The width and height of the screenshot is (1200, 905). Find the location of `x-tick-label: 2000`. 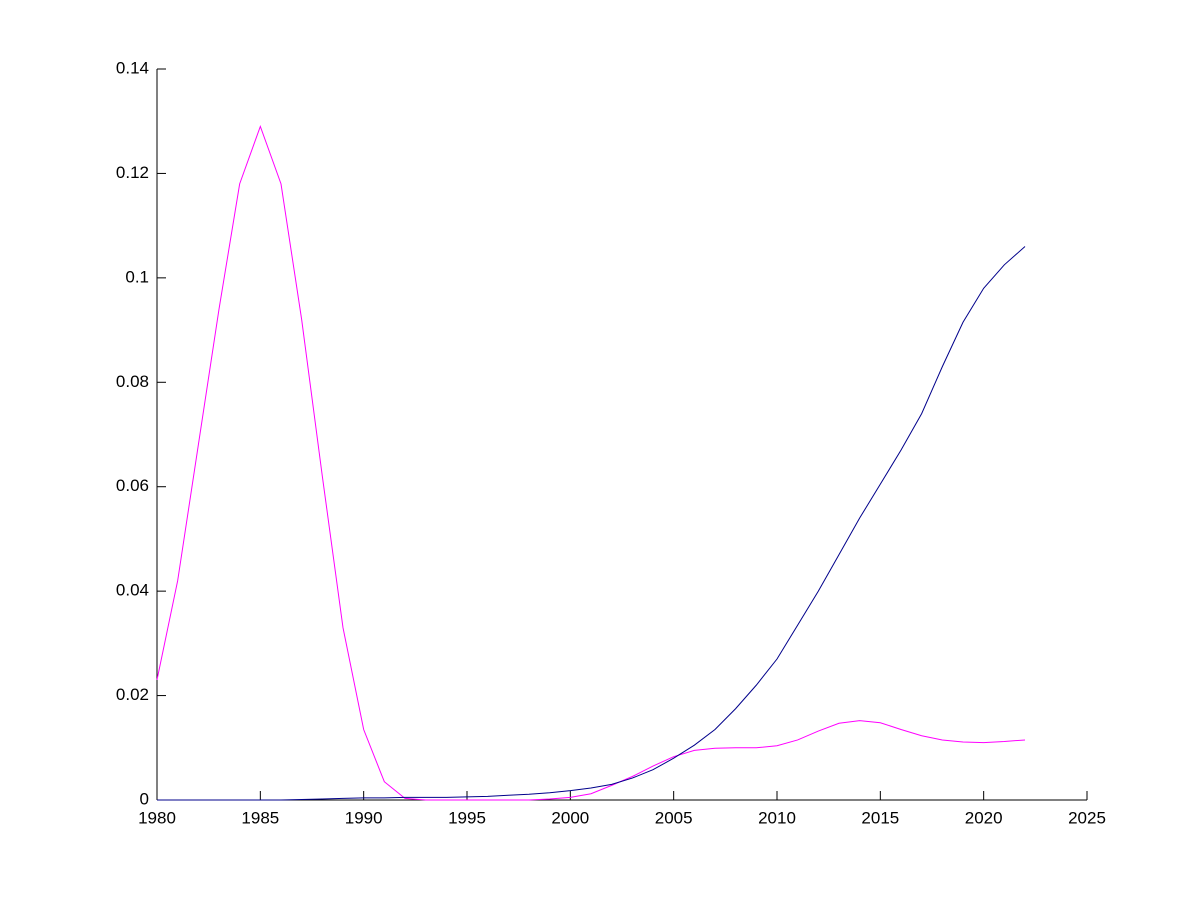

x-tick-label: 2000 is located at coordinates (570, 817).